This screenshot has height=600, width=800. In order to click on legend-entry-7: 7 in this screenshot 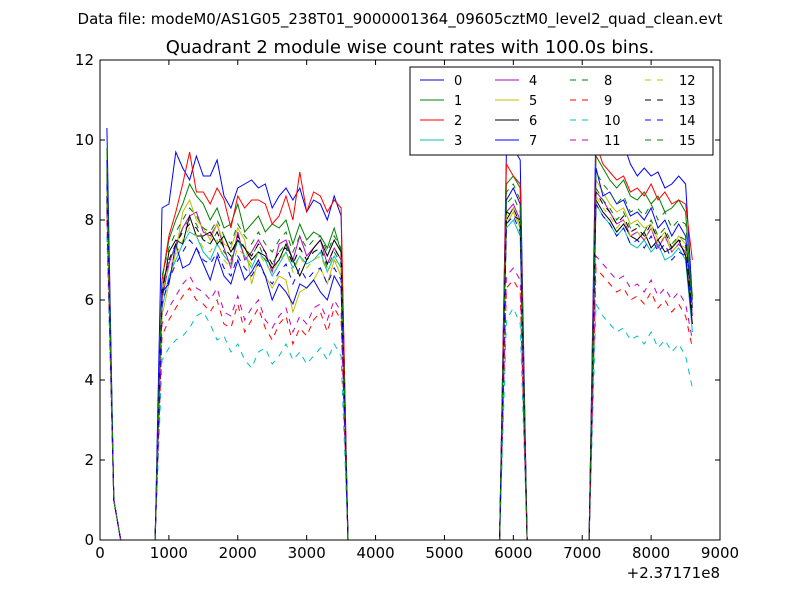, I will do `click(516, 141)`.